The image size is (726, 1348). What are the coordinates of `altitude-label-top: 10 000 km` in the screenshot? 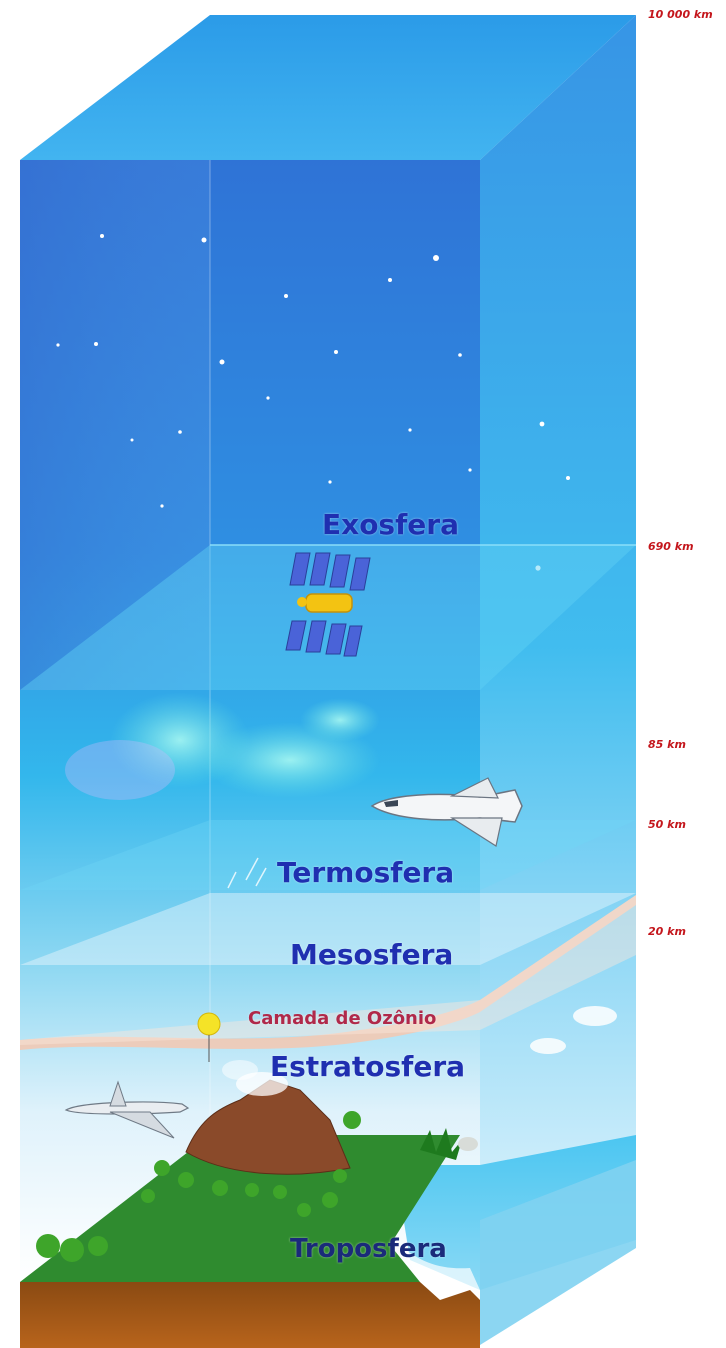 It's located at (680, 14).